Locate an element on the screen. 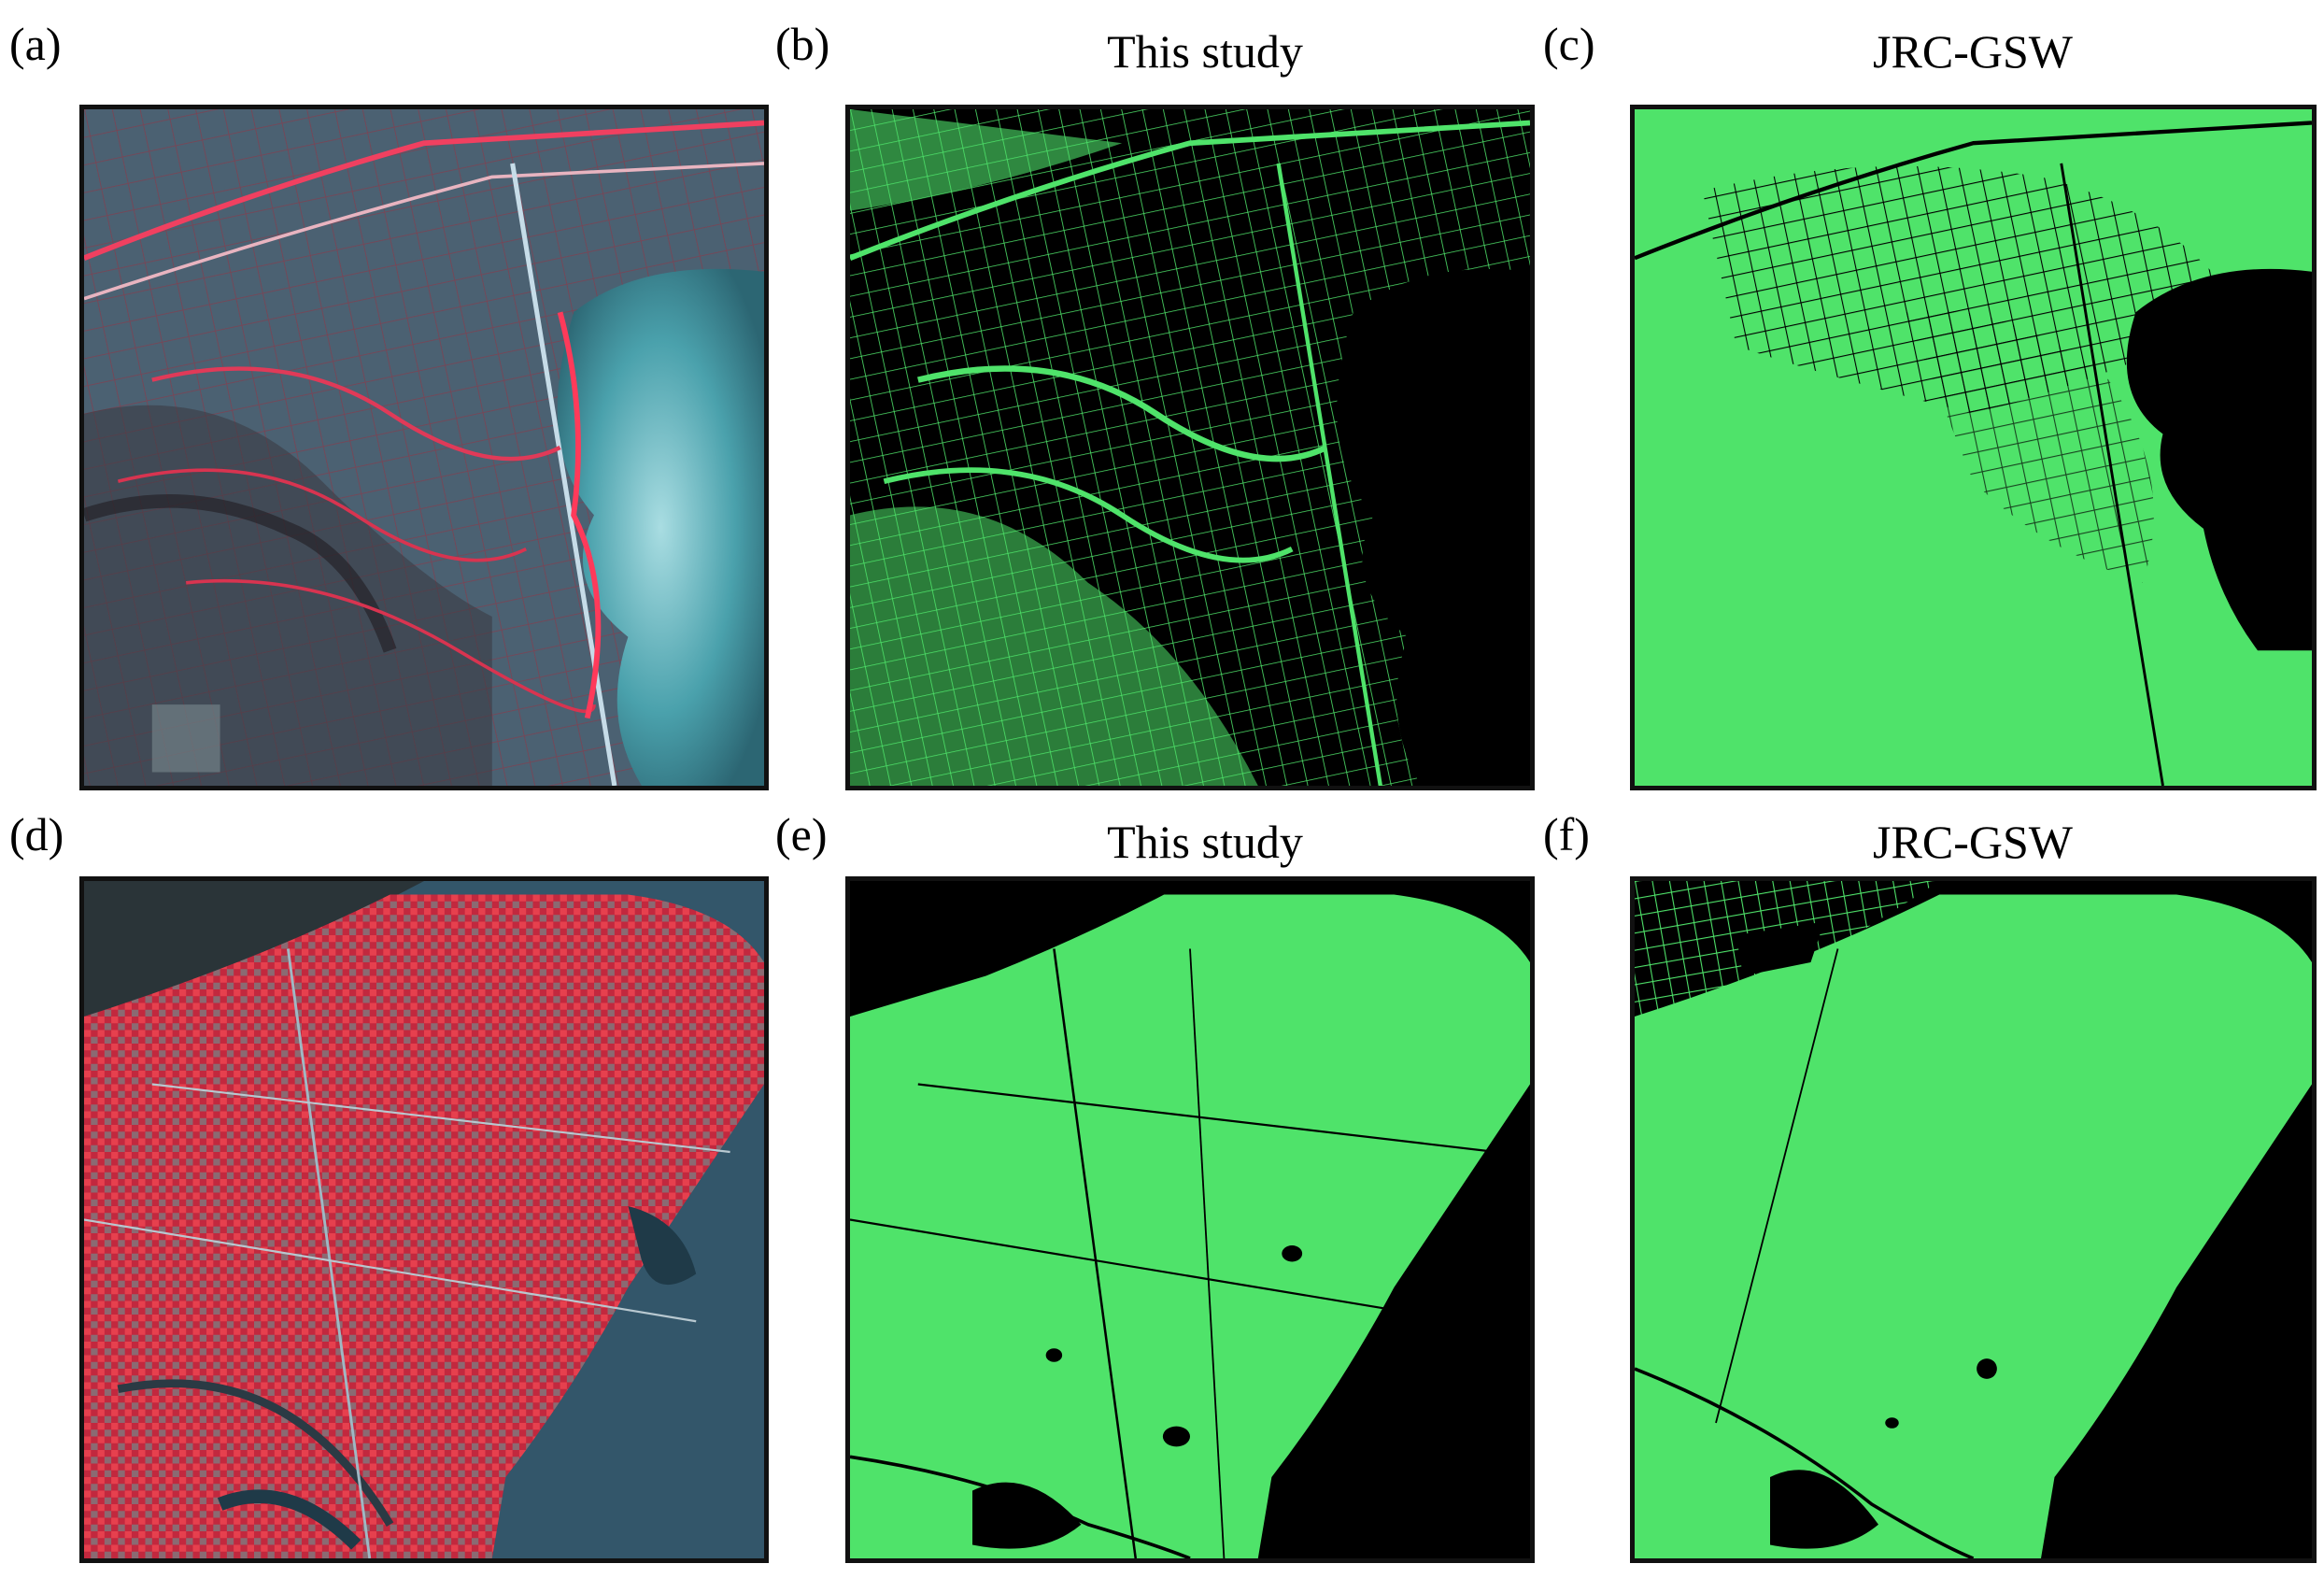 The height and width of the screenshot is (1578, 2324). panel-a-image is located at coordinates (424, 447).